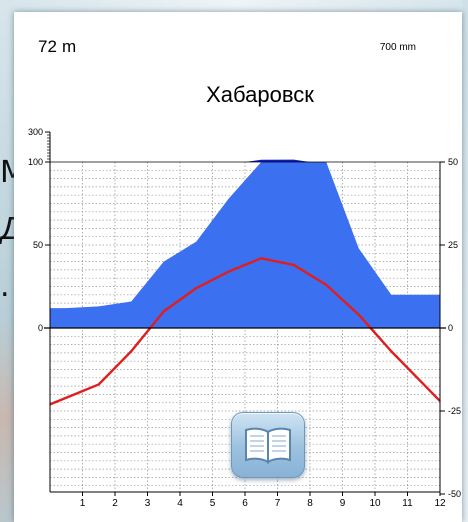  I want to click on month-label: 4, so click(180, 503).